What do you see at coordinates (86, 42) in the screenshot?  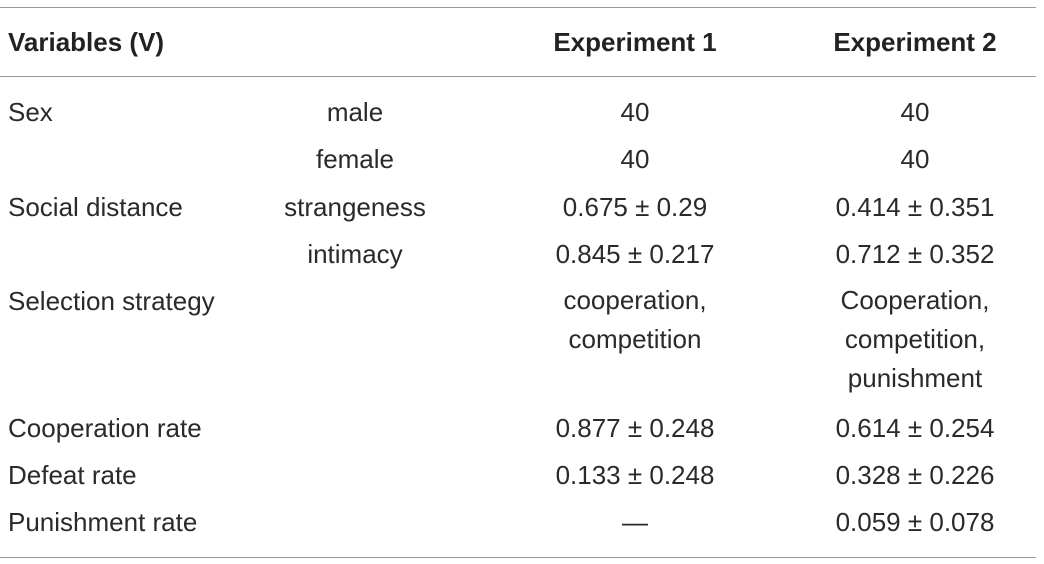 I see `header-variables: Variables (V)` at bounding box center [86, 42].